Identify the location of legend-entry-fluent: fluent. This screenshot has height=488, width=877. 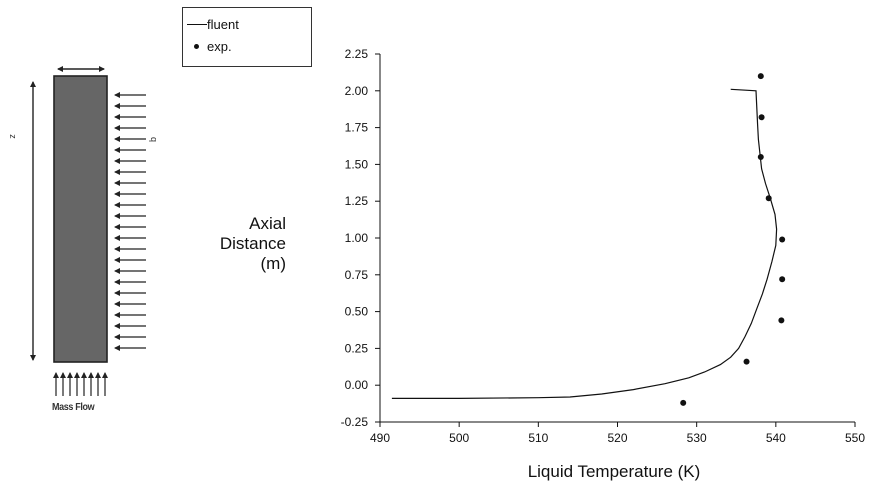
(211, 24).